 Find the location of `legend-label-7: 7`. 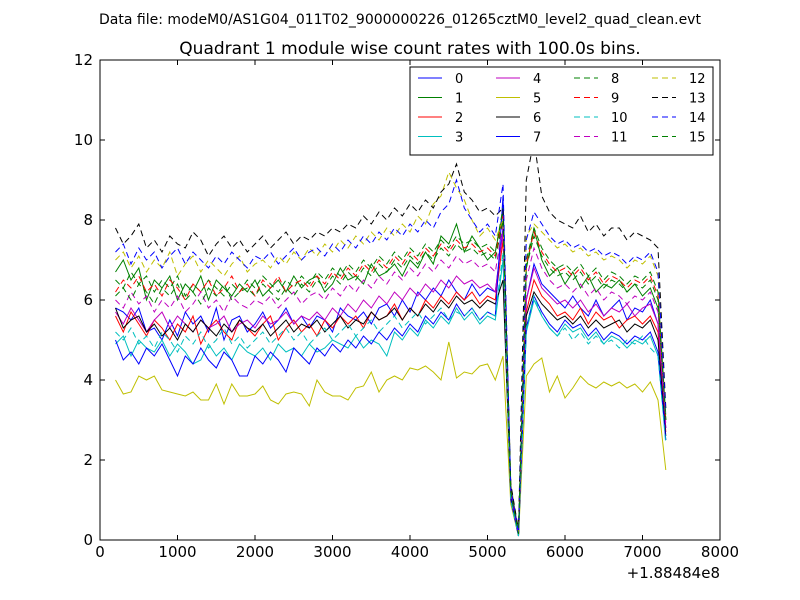

legend-label-7: 7 is located at coordinates (537, 138).